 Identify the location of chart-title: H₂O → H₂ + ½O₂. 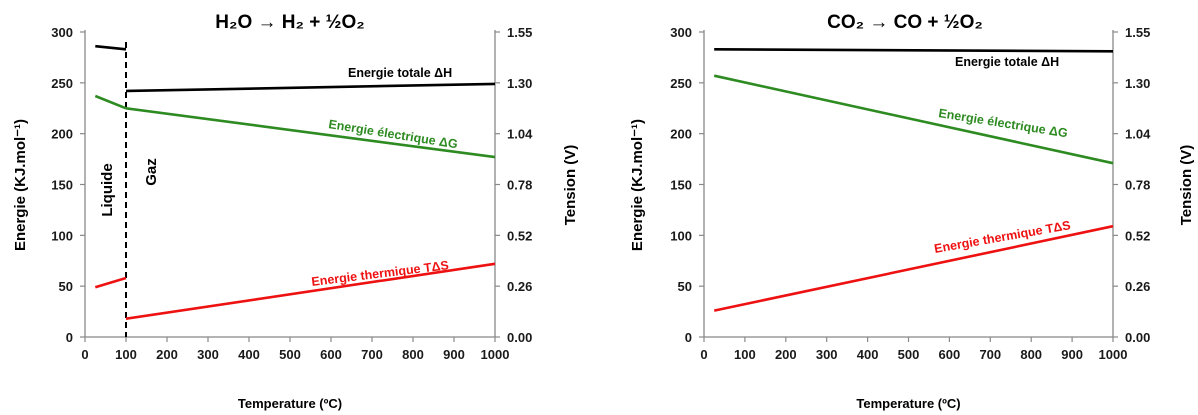
(289, 22).